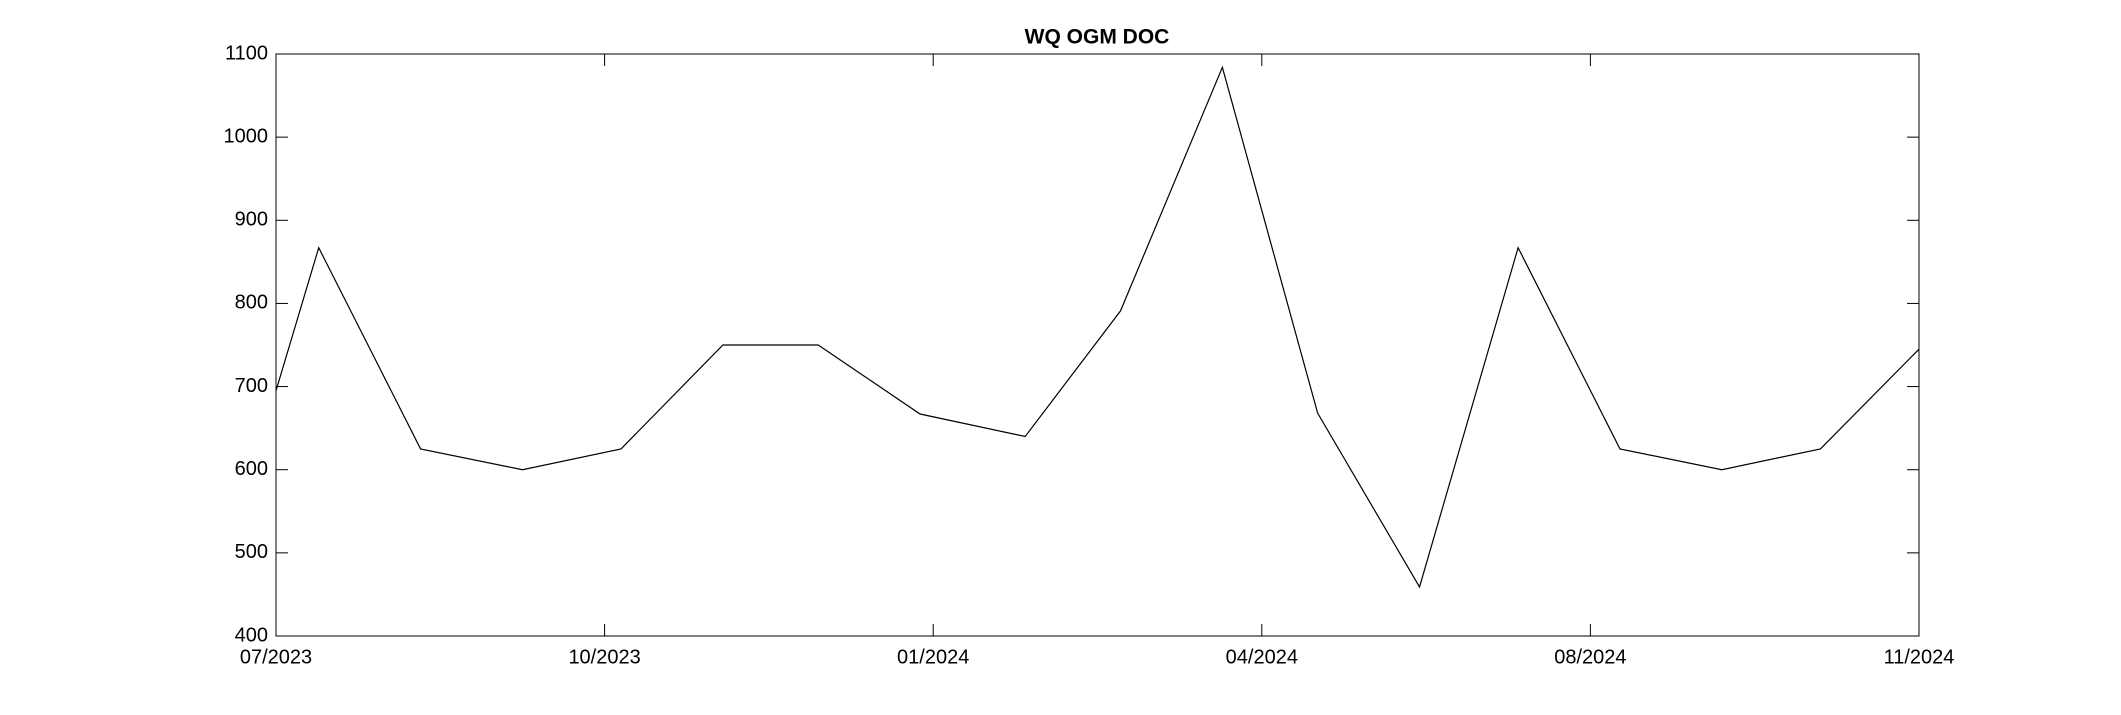  Describe the element at coordinates (246, 53) in the screenshot. I see `y-tick-label: 1100` at that location.